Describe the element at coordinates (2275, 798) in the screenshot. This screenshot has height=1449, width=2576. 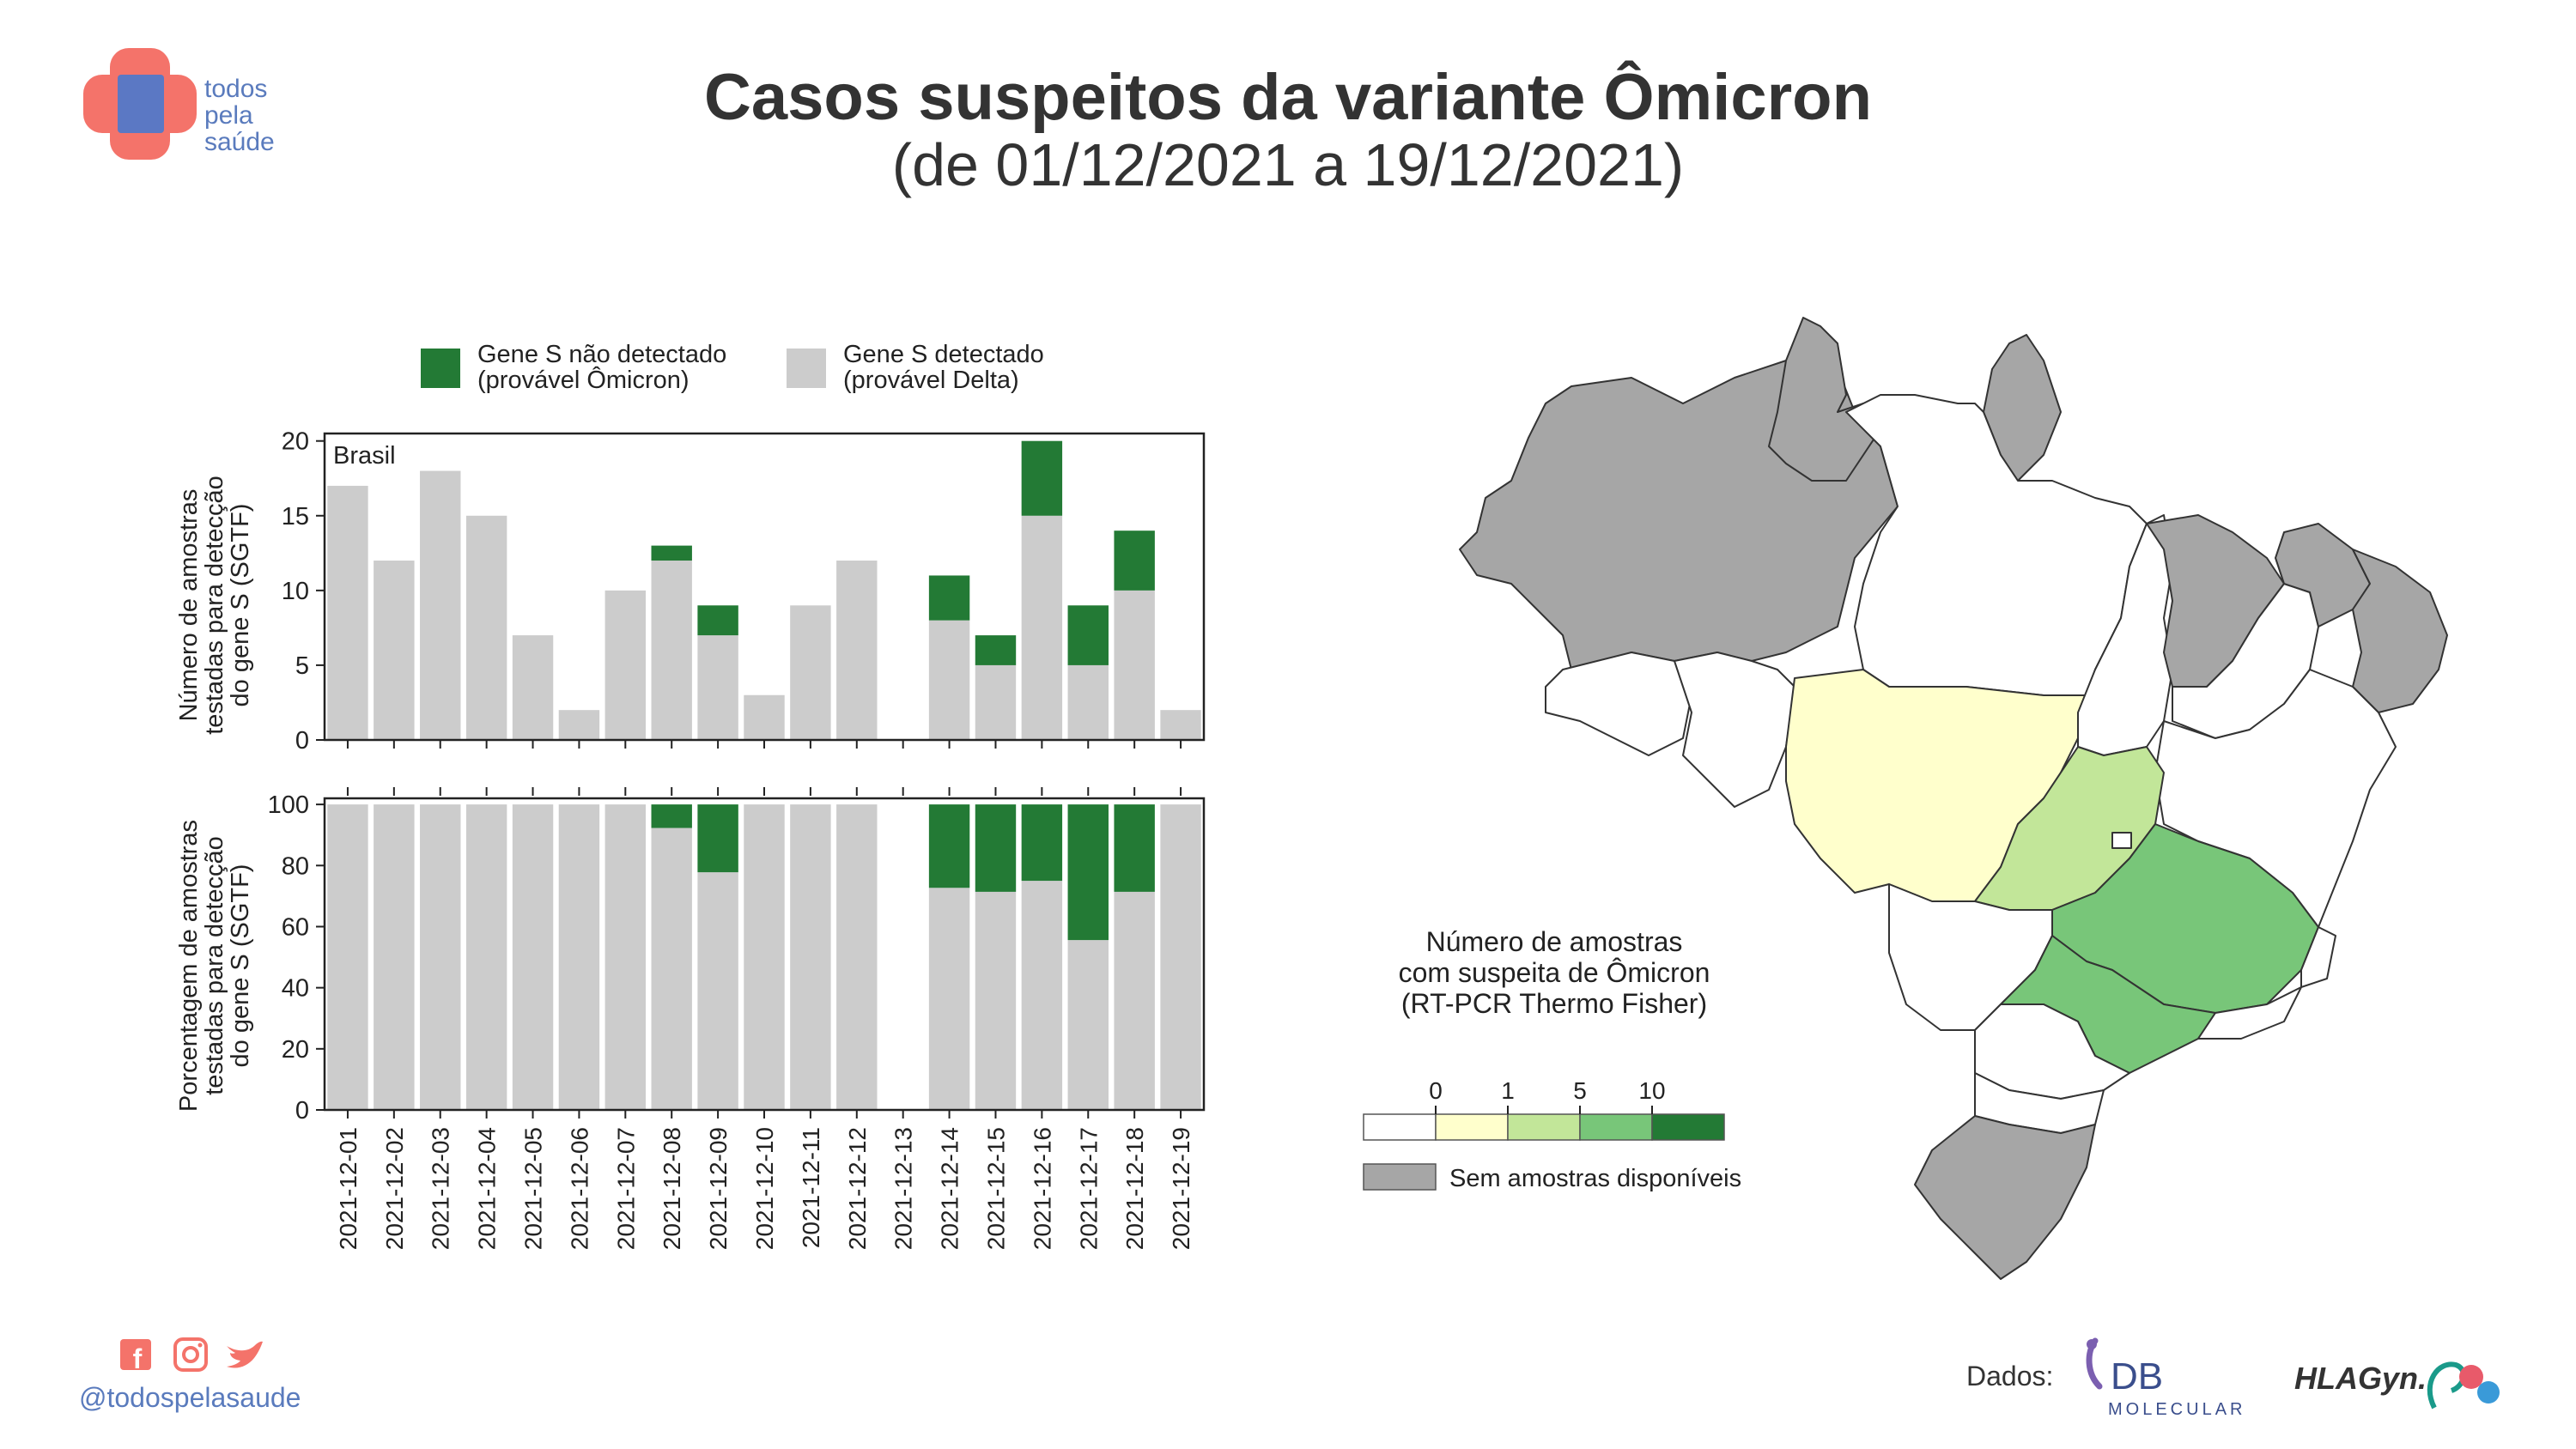
I see `map-state-bahia` at that location.